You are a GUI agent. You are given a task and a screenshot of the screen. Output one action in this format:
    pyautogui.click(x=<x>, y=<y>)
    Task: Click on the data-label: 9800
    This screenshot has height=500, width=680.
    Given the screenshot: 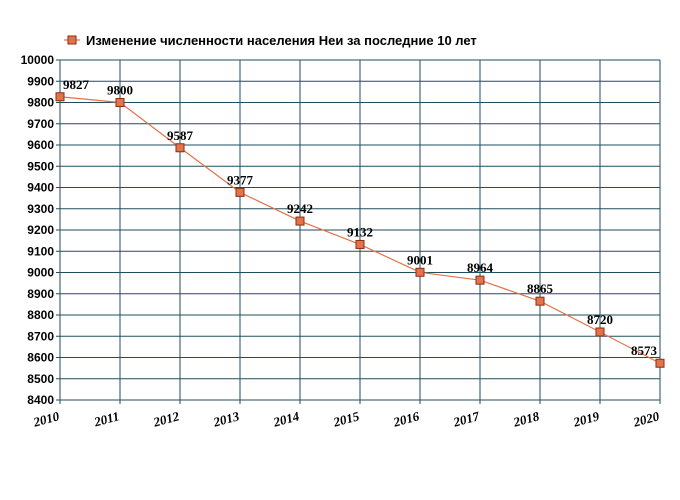 What is the action you would take?
    pyautogui.click(x=120, y=90)
    